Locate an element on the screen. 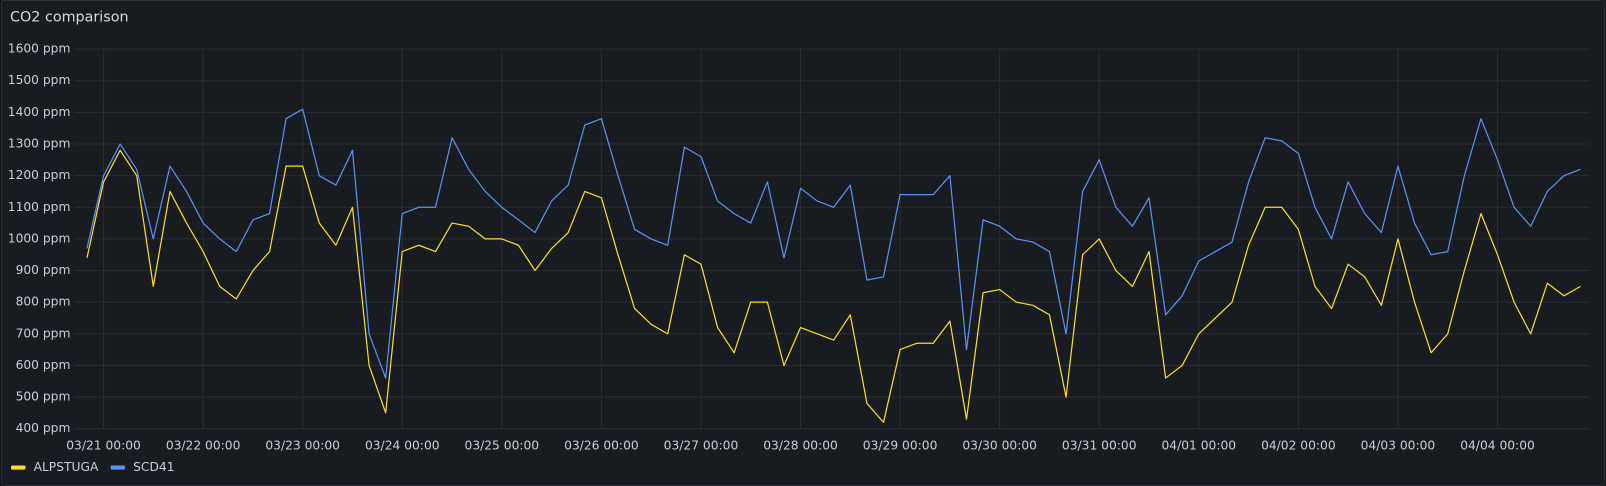 The image size is (1606, 486). x-tick-label: 03/26 00:00 is located at coordinates (601, 446).